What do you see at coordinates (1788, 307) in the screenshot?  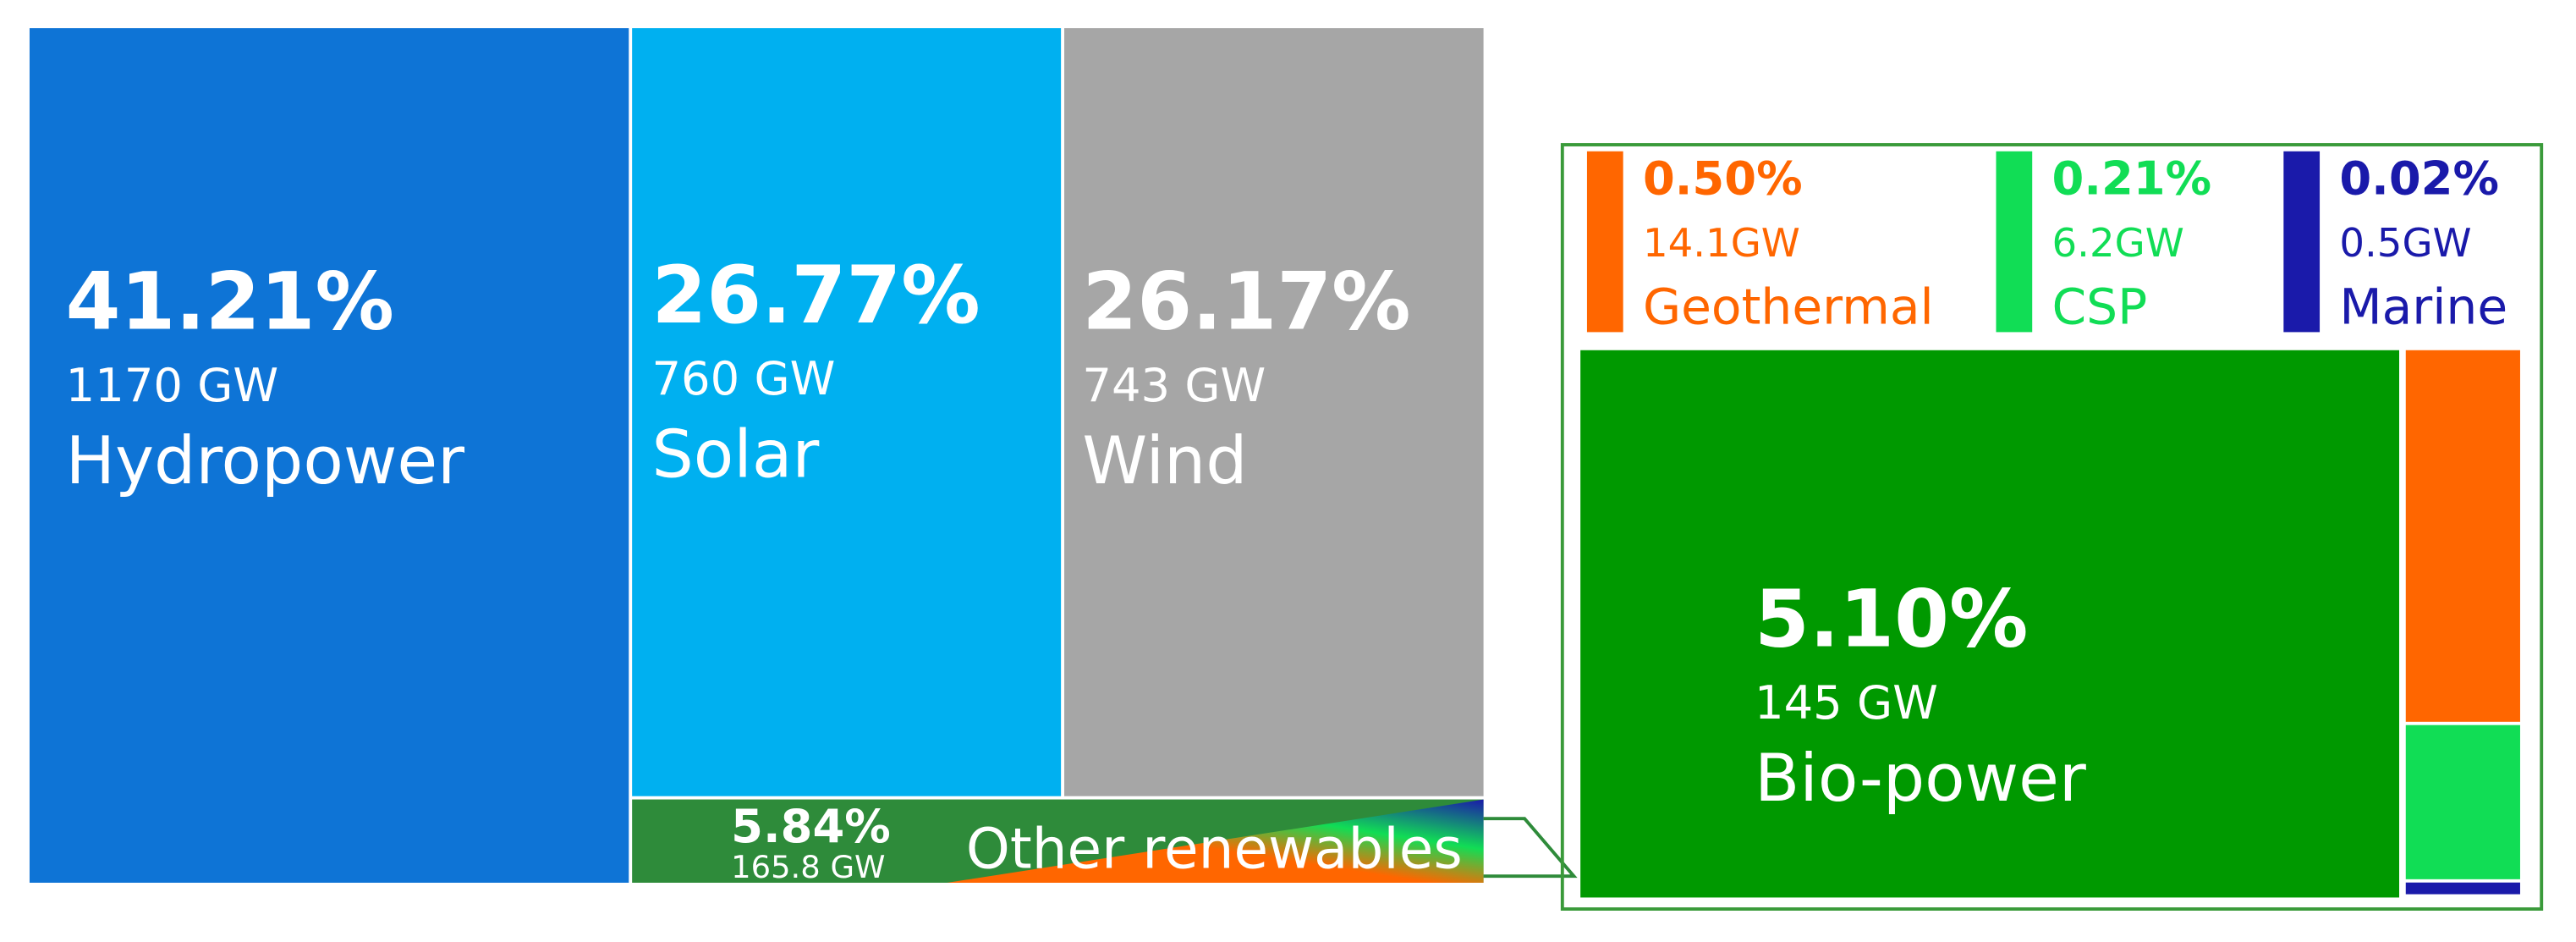 I see `legend-name: Geothermal` at bounding box center [1788, 307].